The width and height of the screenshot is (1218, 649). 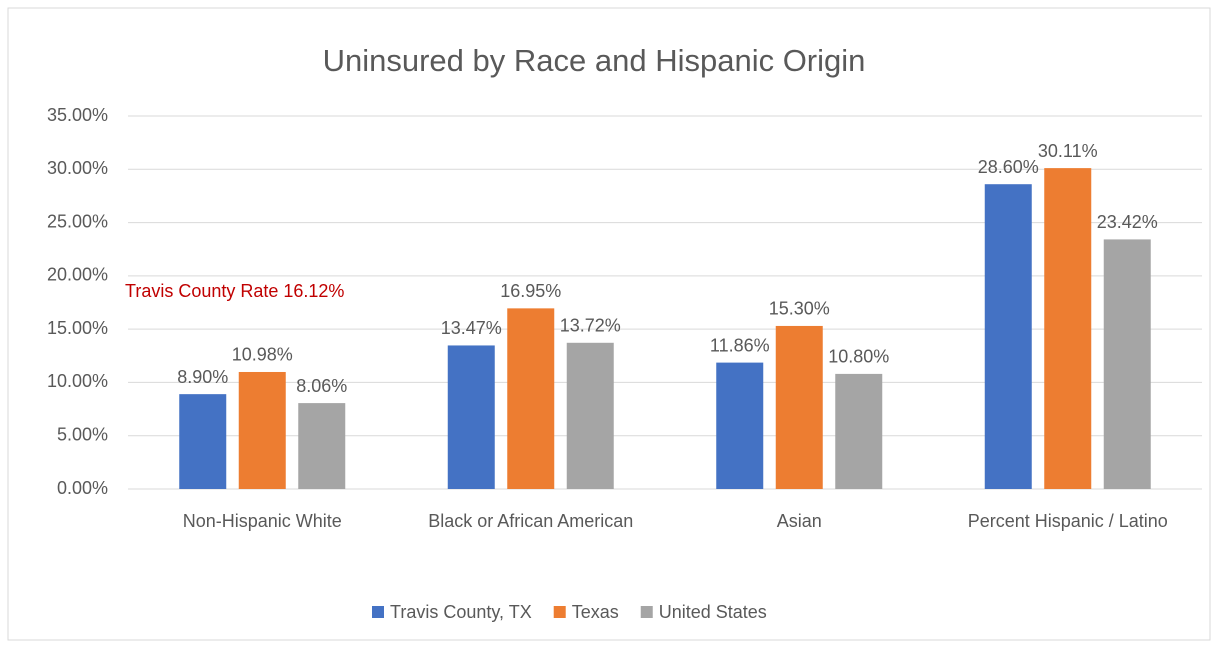 I want to click on y-tick-label: 20.00%, so click(x=77, y=275).